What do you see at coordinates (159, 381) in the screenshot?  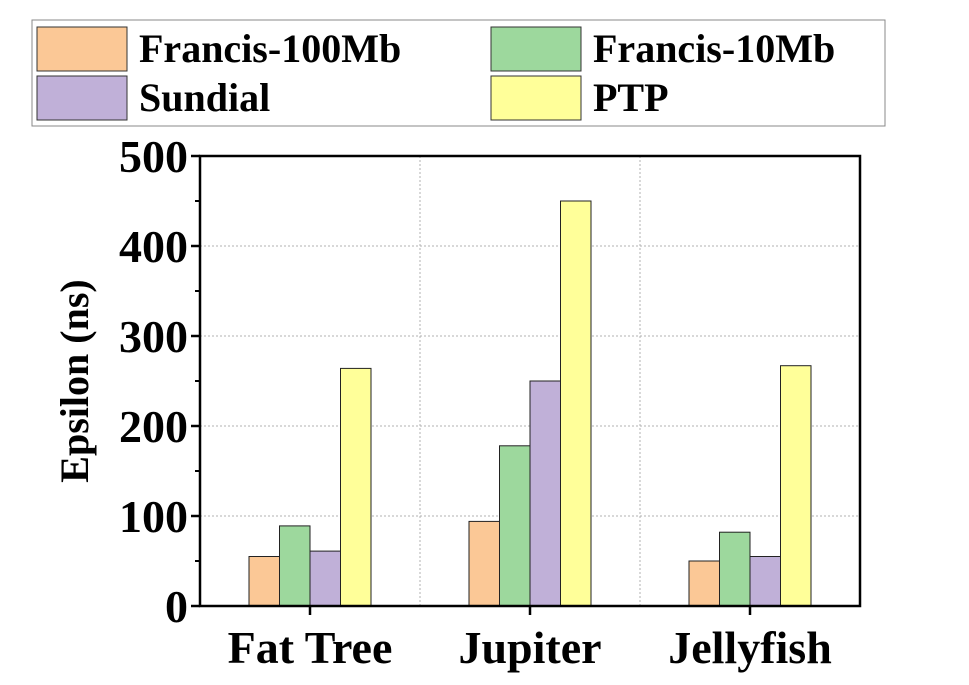 I see `y-axis: 0 100 200 300 400 500` at bounding box center [159, 381].